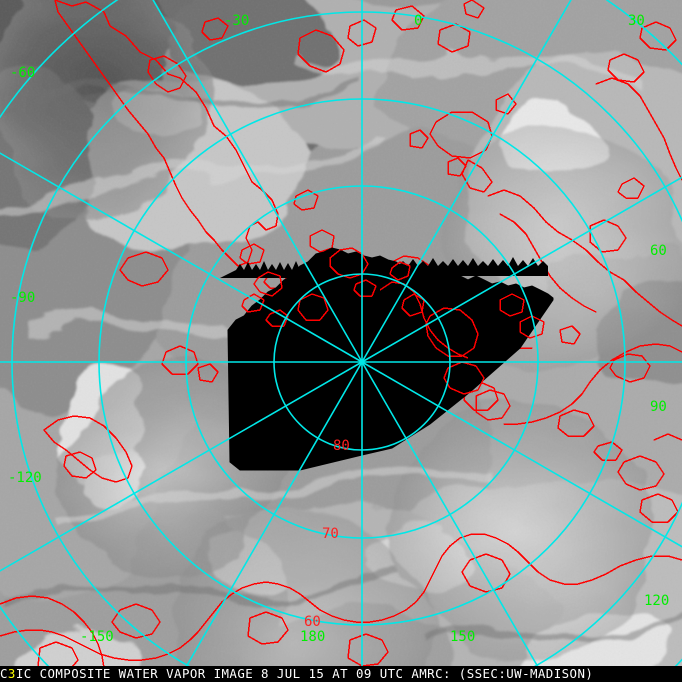 Image resolution: width=682 pixels, height=682 pixels. I want to click on lon-label-120: 120, so click(657, 601).